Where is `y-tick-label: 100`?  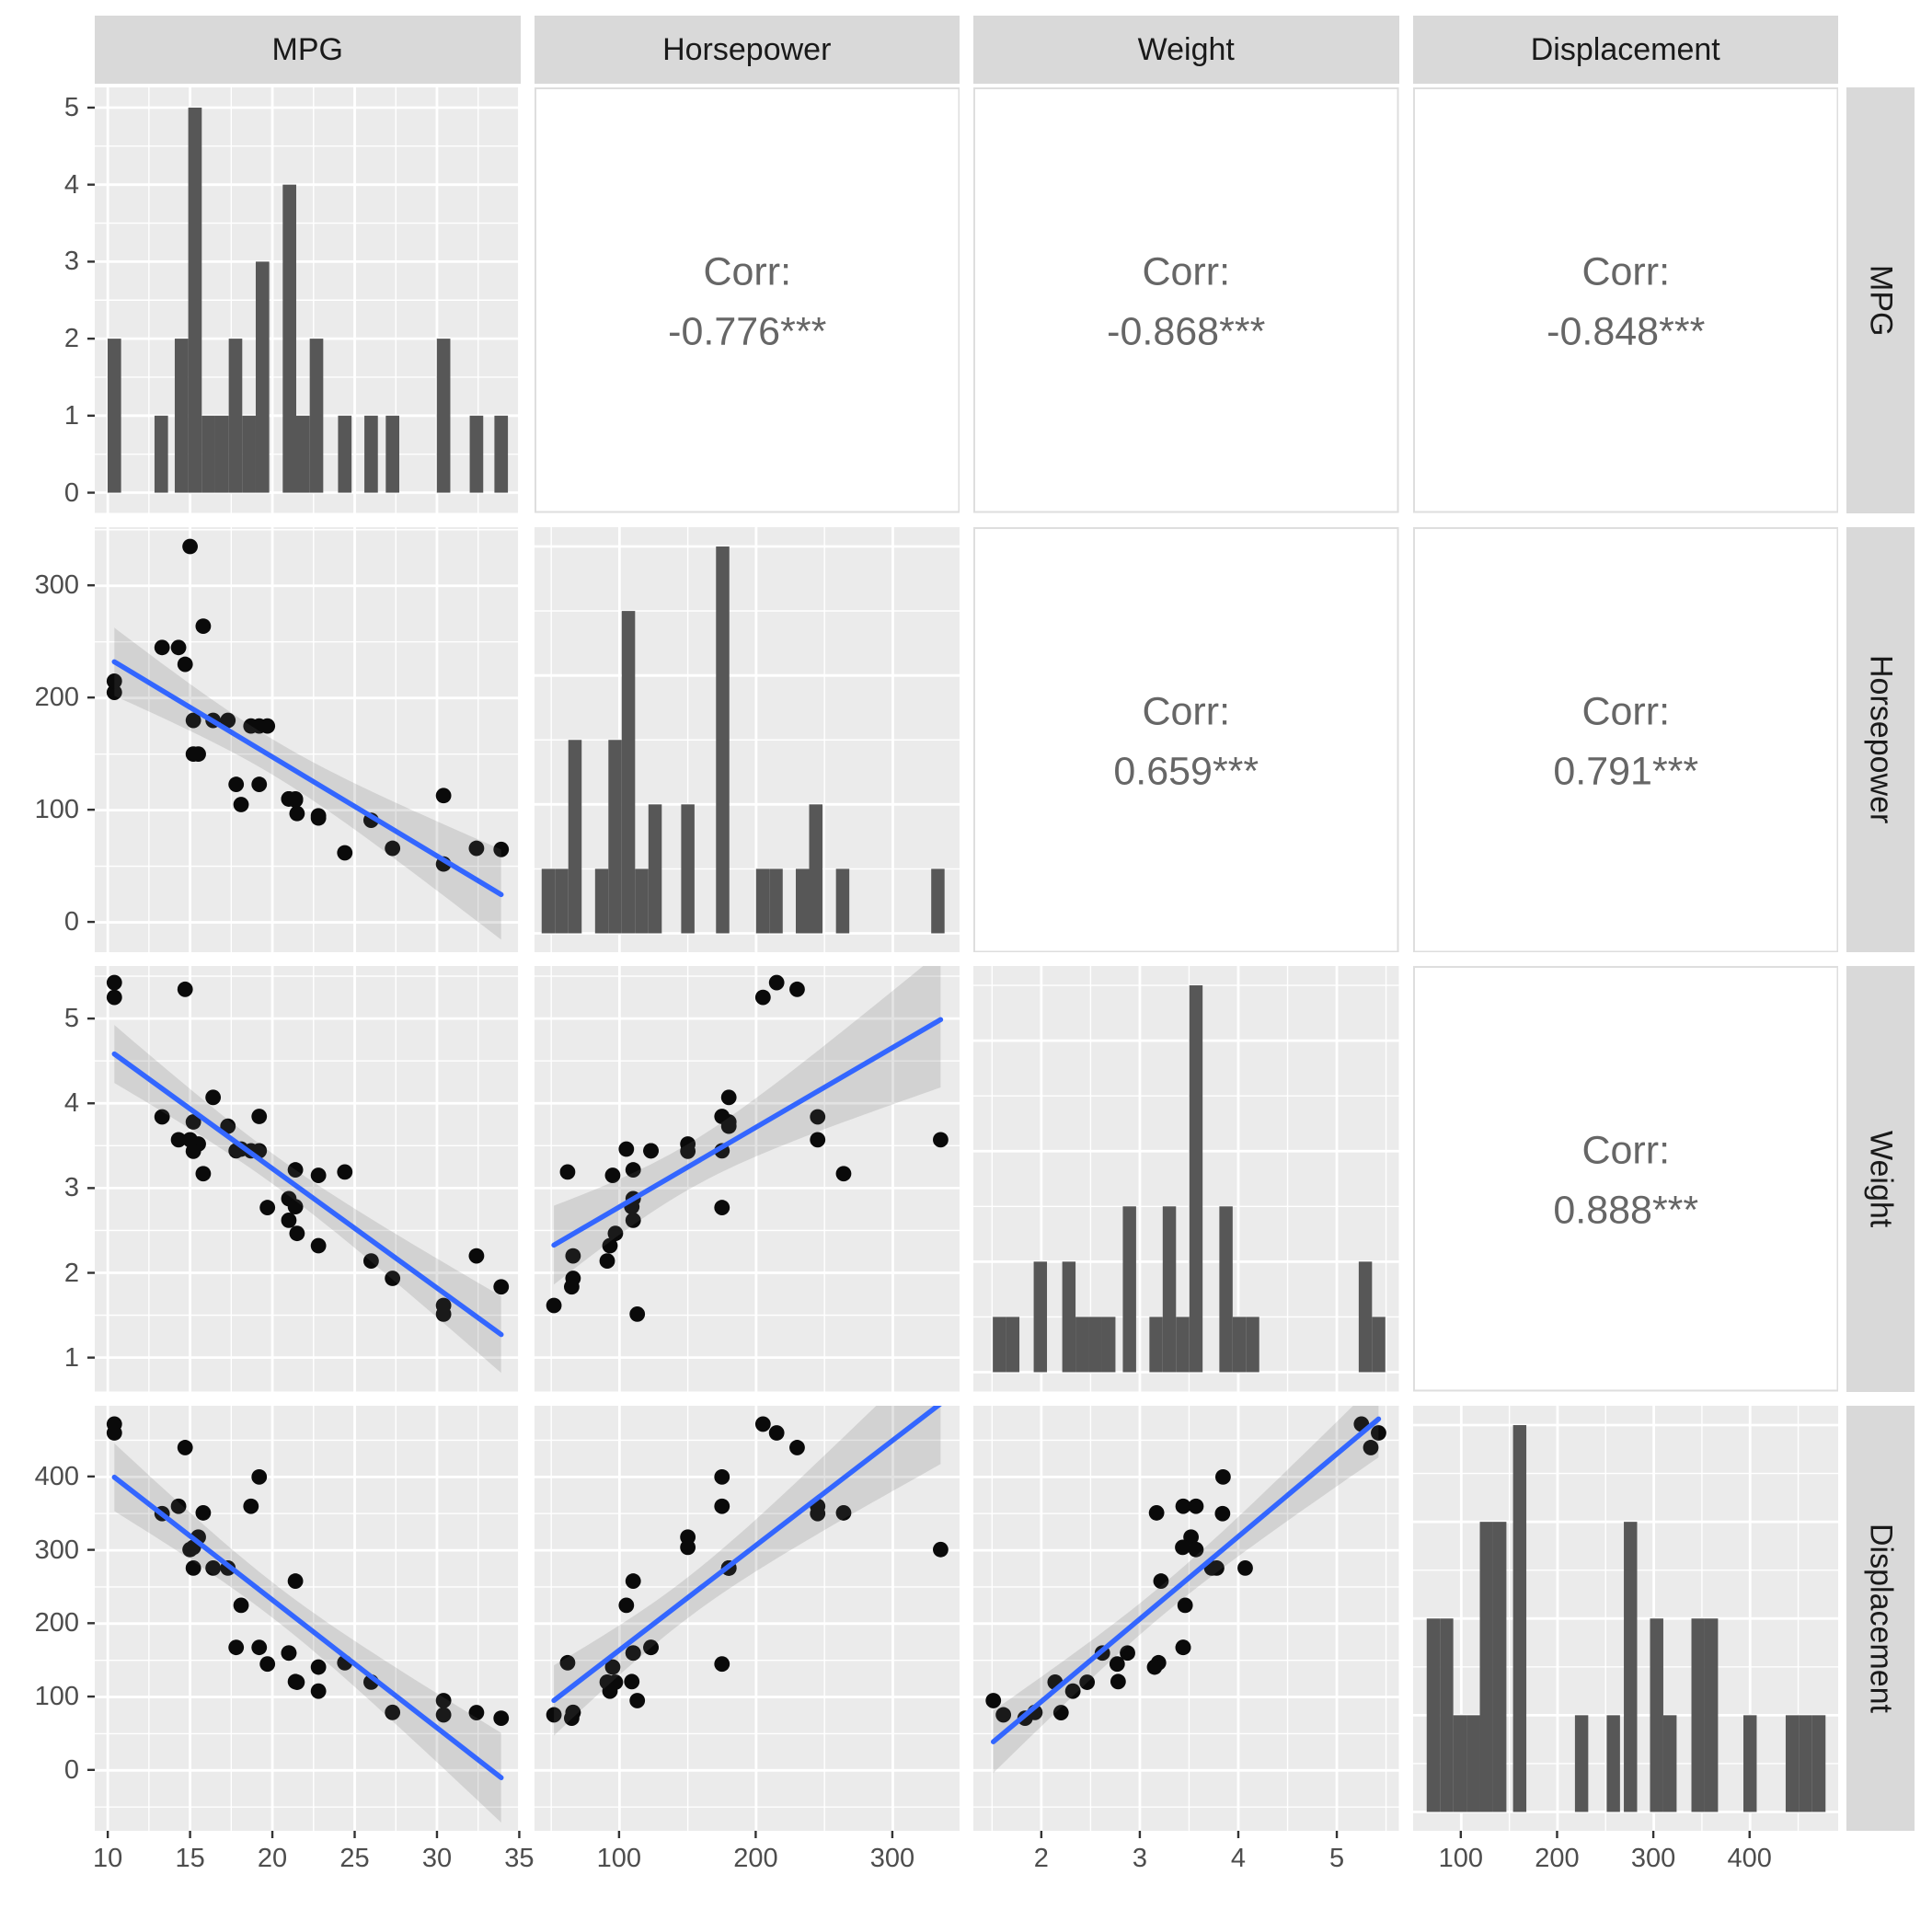
y-tick-label: 100 is located at coordinates (56, 1697).